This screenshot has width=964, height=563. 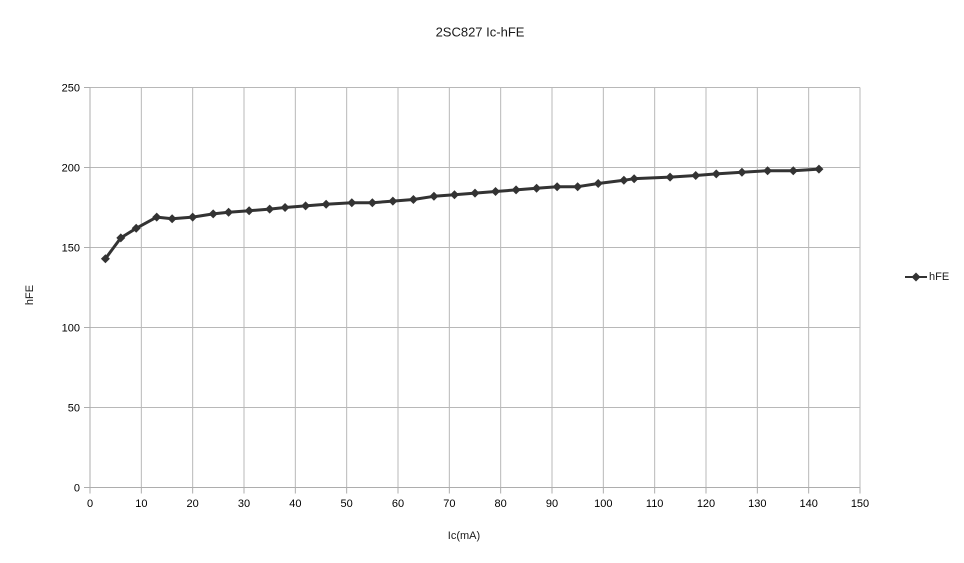 What do you see at coordinates (347, 504) in the screenshot?
I see `x-tick-label: 50` at bounding box center [347, 504].